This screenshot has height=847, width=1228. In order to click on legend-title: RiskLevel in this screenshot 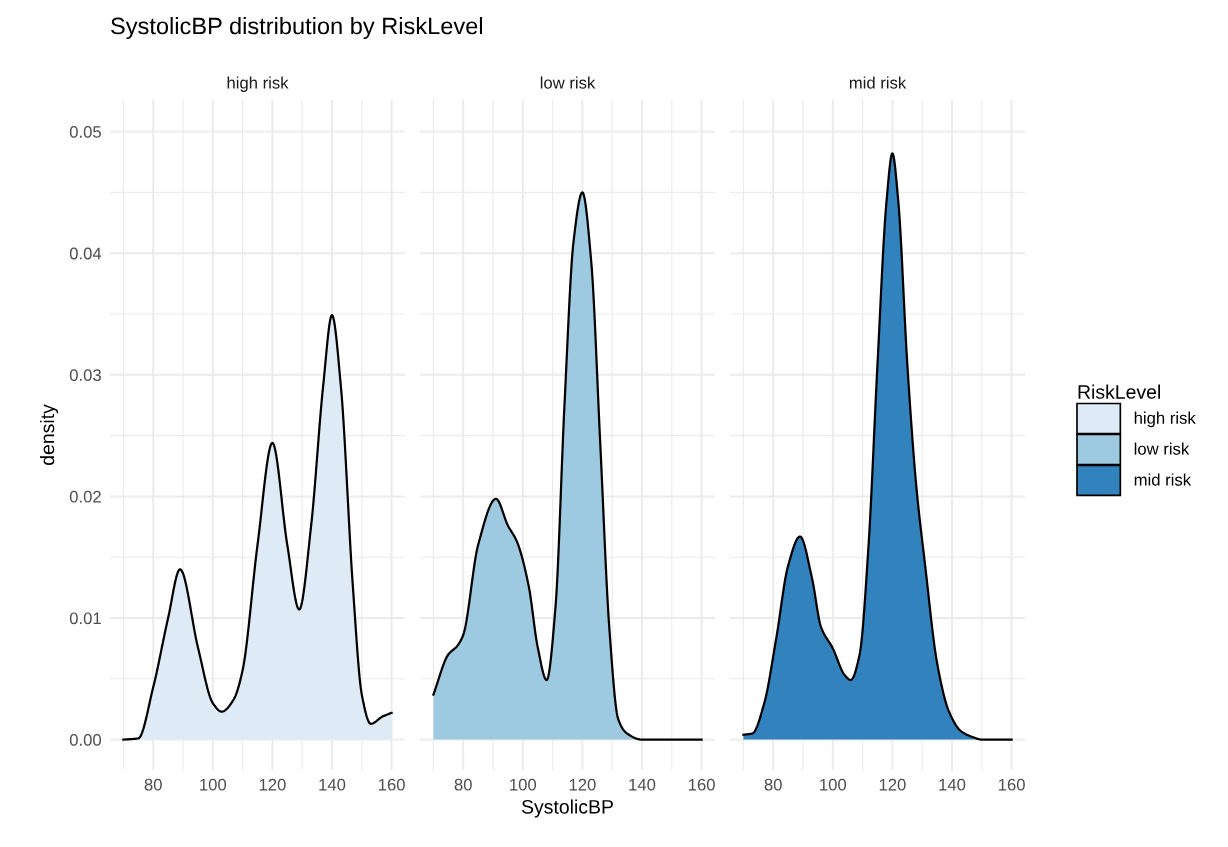, I will do `click(1119, 391)`.